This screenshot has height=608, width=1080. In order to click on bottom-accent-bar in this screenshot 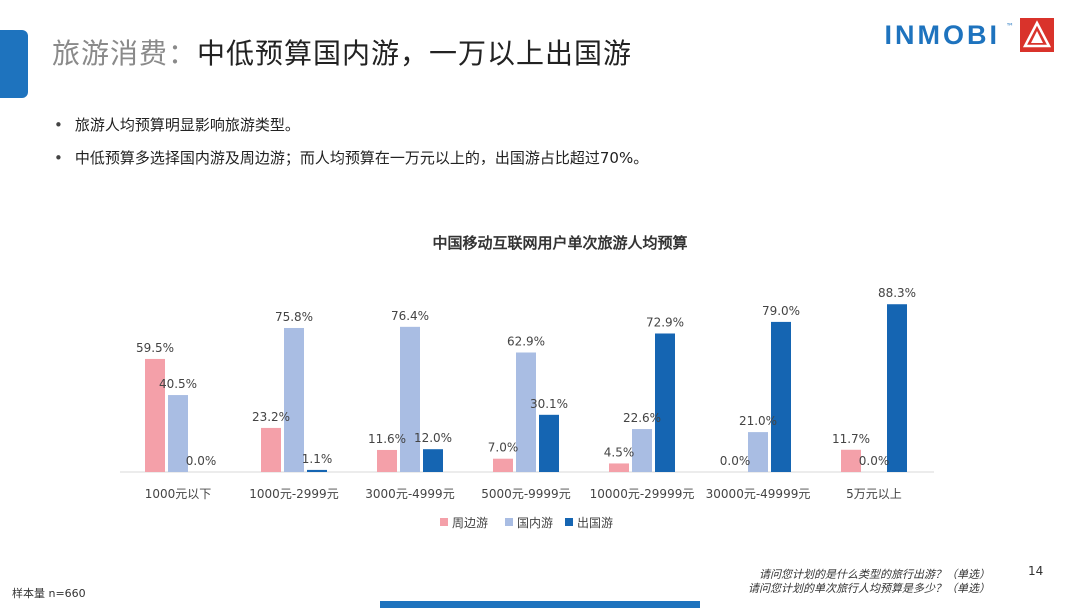, I will do `click(540, 604)`.